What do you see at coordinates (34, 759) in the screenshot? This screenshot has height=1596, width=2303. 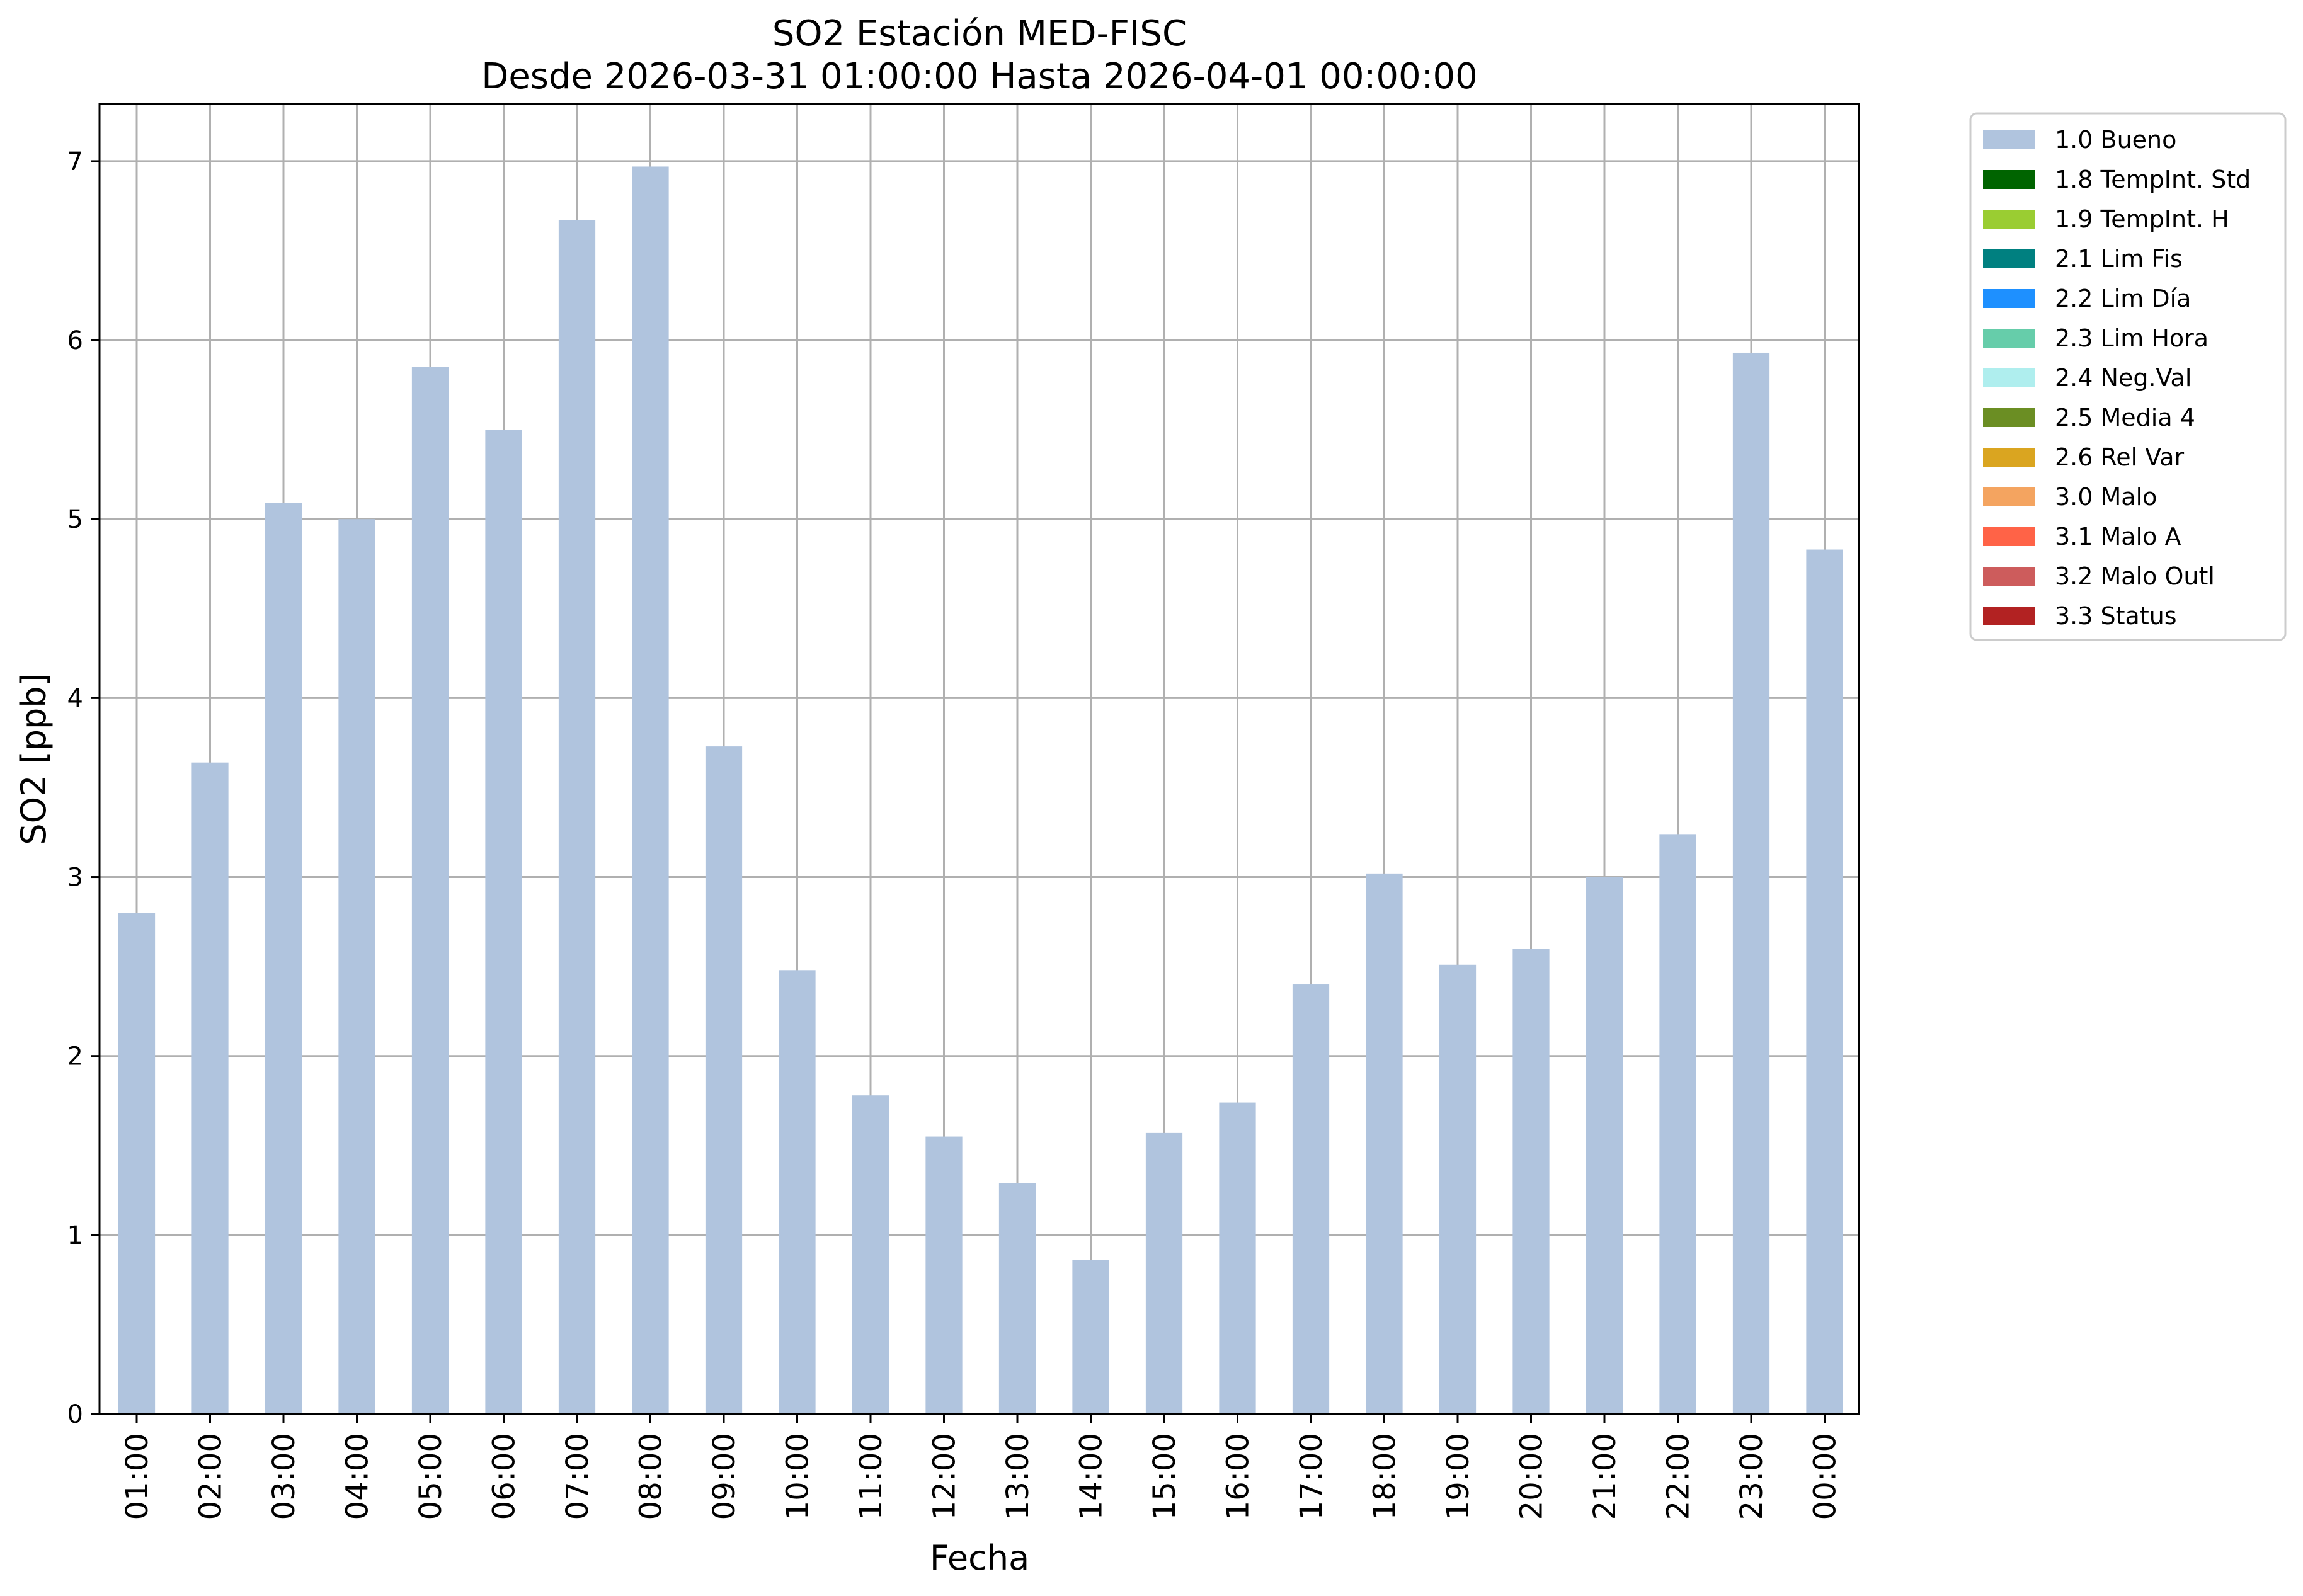 I see `y-axis-label: SO2 [ppb]` at bounding box center [34, 759].